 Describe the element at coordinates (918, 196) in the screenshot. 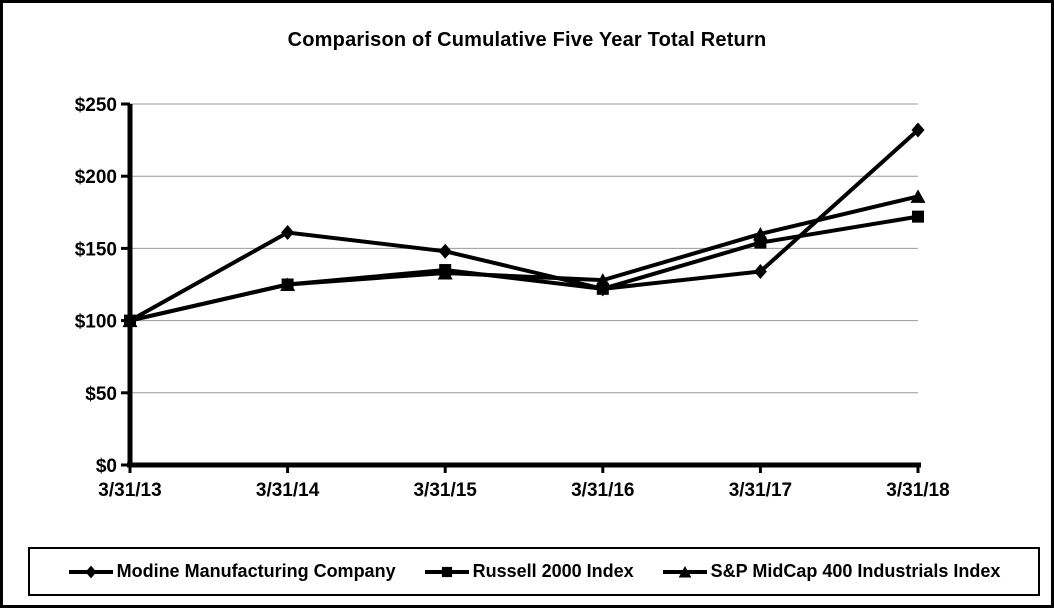

I see `series-2-triangle-marker` at that location.